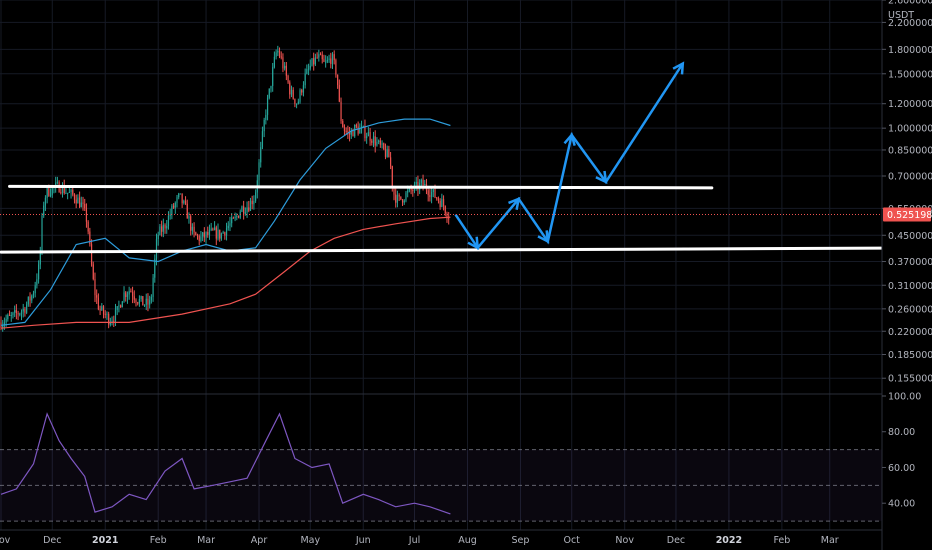  What do you see at coordinates (910, 236) in the screenshot?
I see `price-tick-label: 0.45000000` at bounding box center [910, 236].